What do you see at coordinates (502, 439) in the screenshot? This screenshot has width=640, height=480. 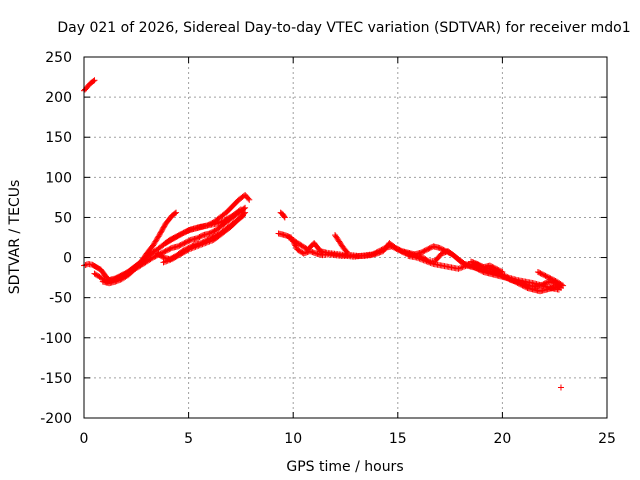 I see `x-tick-label: 20` at bounding box center [502, 439].